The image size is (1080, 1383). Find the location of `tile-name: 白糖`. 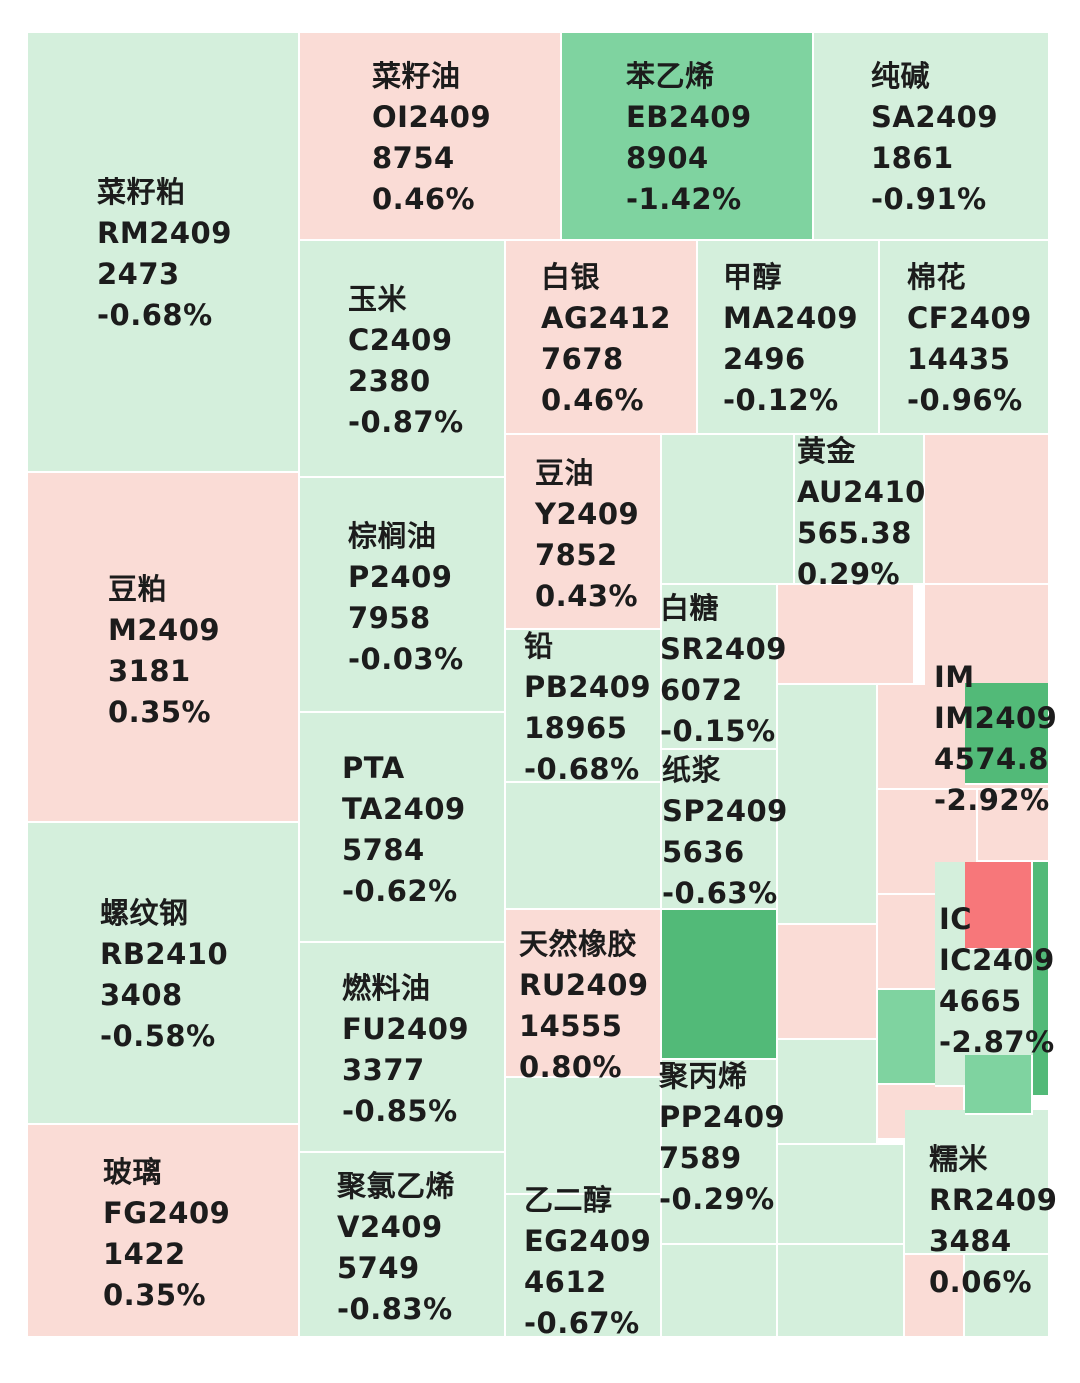

tile-name: 白糖 is located at coordinates (690, 608).